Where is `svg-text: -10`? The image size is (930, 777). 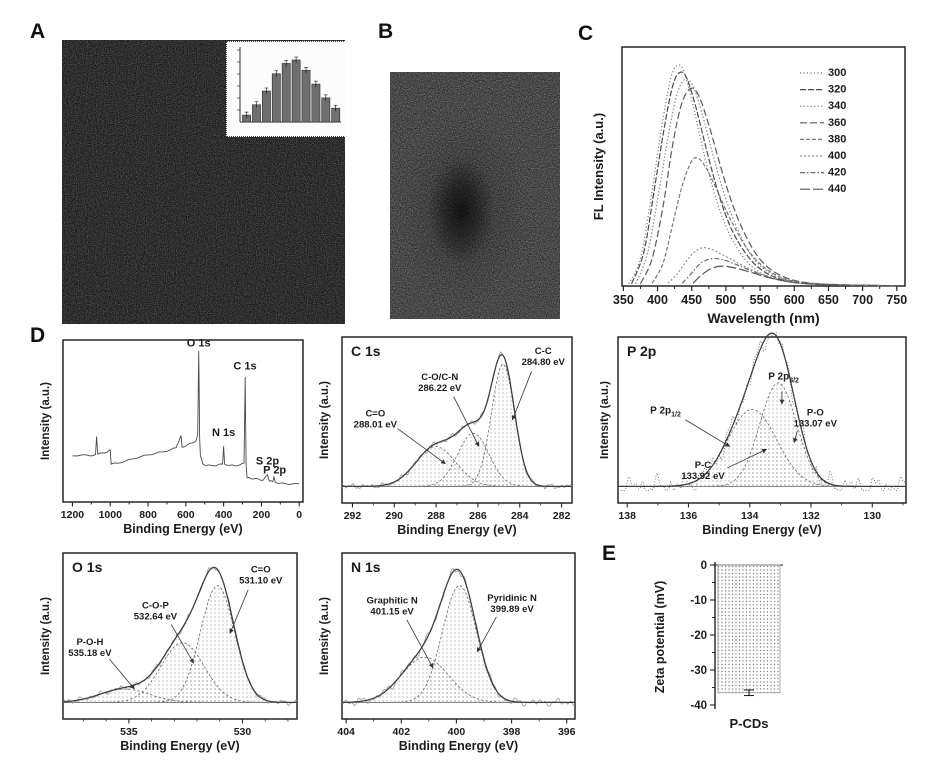 svg-text: -10 is located at coordinates (698, 601).